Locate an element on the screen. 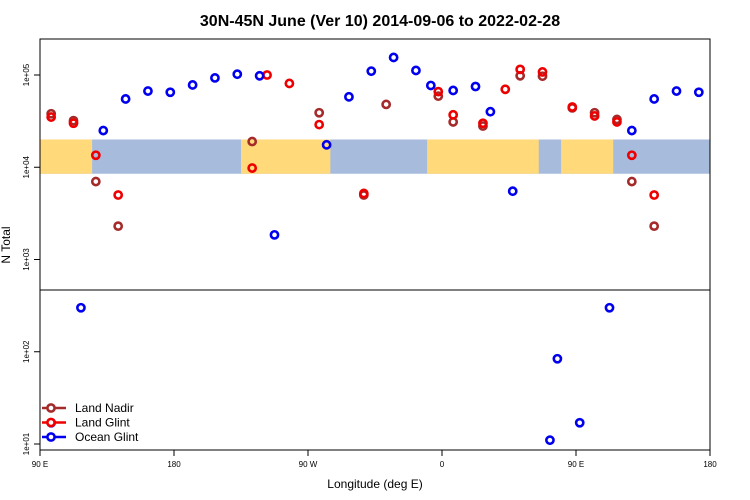  x-axis-ticks: 90 E 180 90 W 0 90 E 180 is located at coordinates (374, 459).